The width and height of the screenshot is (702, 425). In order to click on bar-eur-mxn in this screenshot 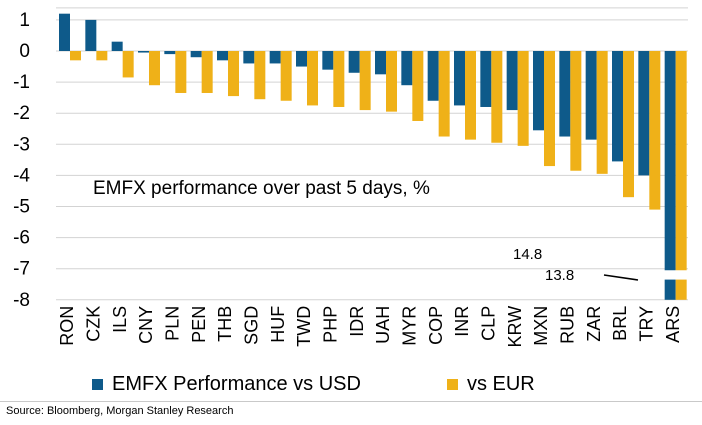, I will do `click(549, 109)`.